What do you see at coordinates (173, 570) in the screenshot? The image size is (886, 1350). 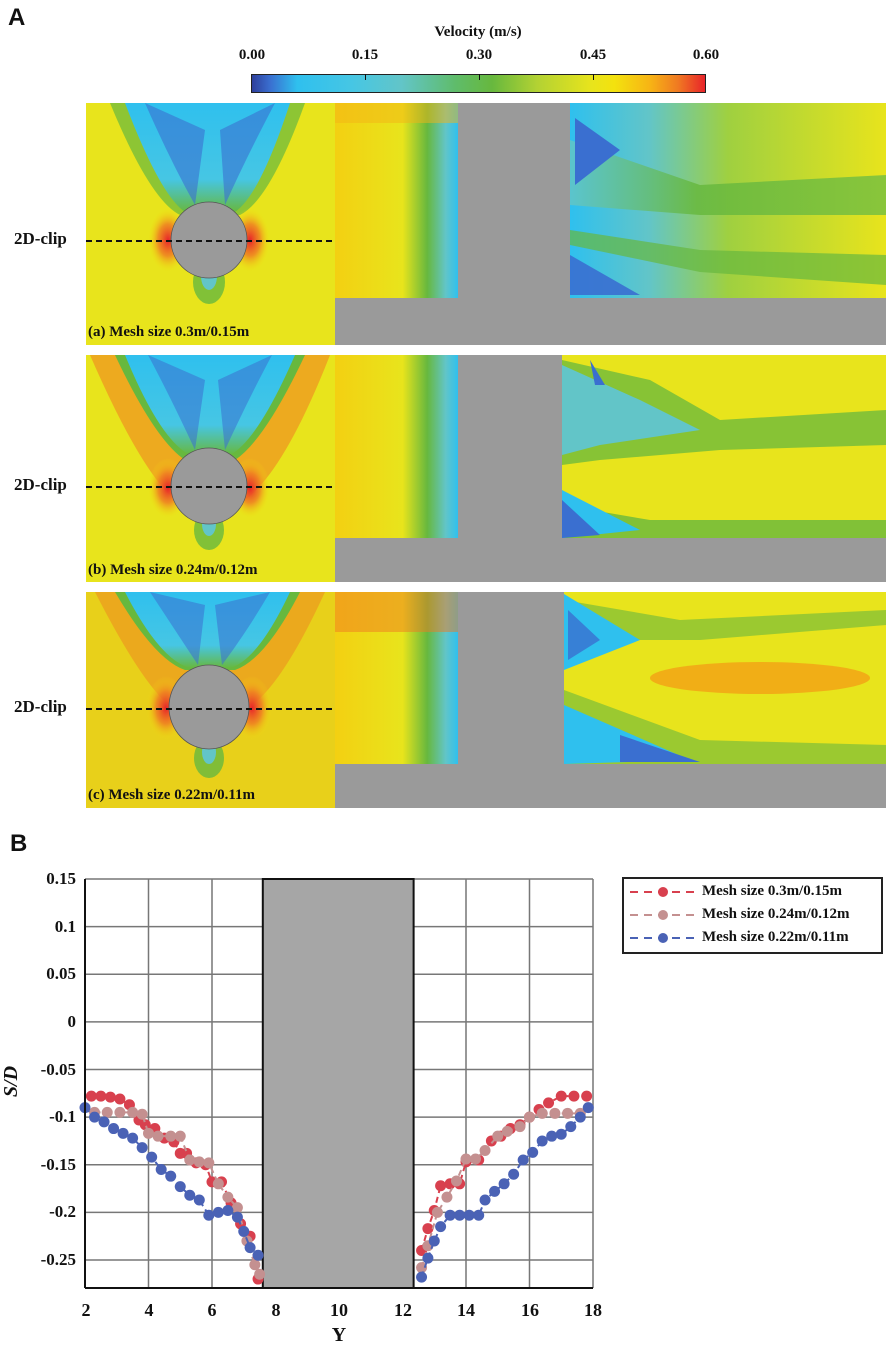 I see `mesh-label-b: (b) Mesh size 0.24m/0.12m` at bounding box center [173, 570].